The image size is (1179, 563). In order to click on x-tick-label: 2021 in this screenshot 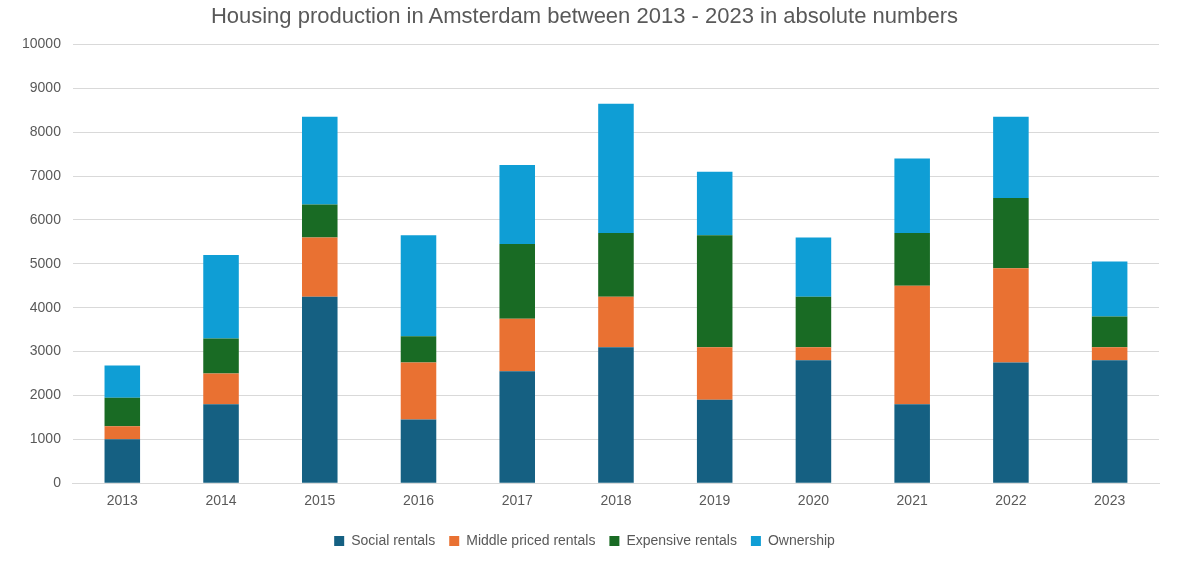, I will do `click(912, 500)`.